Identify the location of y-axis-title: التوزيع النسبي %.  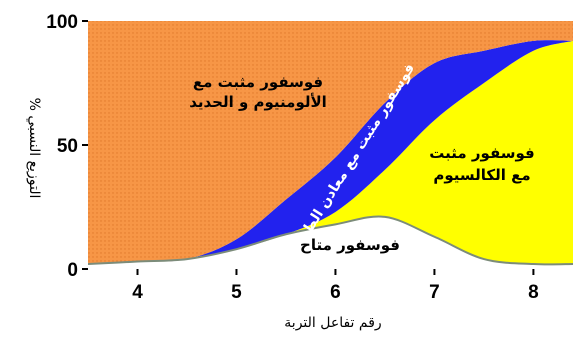
(34, 148).